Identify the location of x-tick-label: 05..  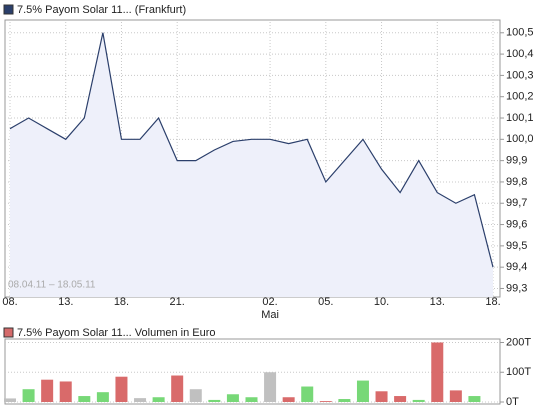
(325, 302).